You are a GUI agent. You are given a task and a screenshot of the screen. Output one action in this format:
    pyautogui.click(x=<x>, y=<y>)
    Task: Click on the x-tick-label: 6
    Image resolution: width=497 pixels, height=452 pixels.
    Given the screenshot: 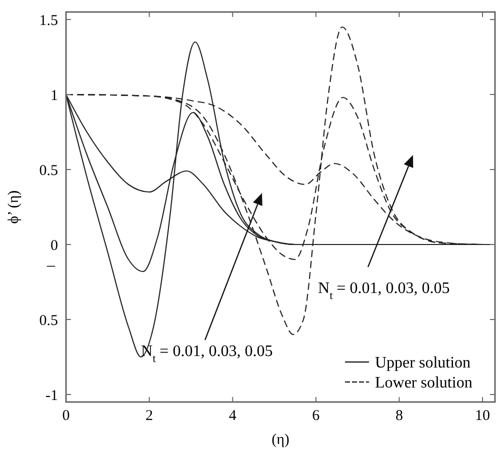 What is the action you would take?
    pyautogui.click(x=316, y=416)
    